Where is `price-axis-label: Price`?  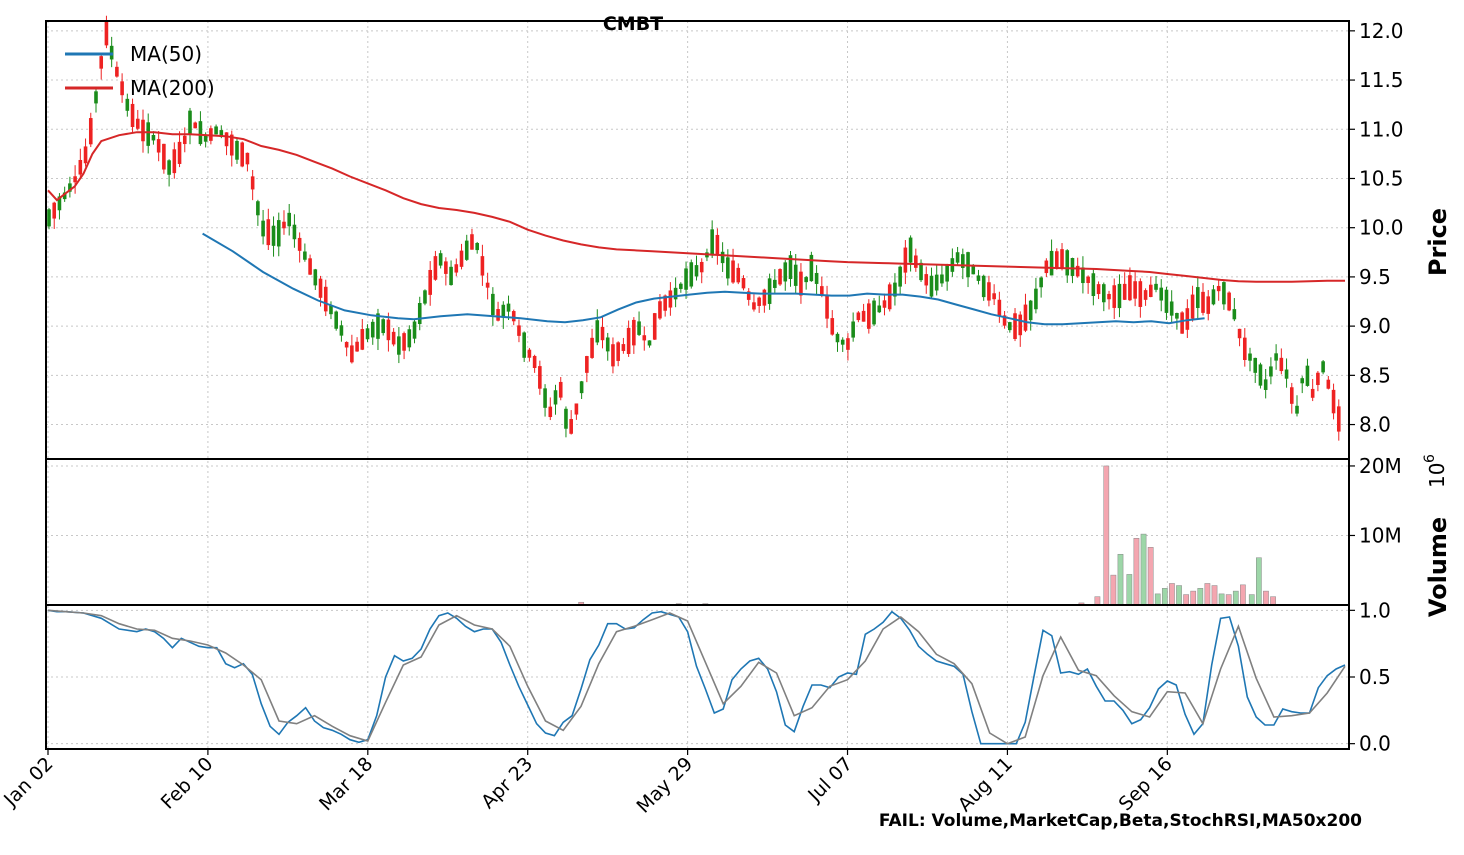
price-axis-label: Price is located at coordinates (1438, 242).